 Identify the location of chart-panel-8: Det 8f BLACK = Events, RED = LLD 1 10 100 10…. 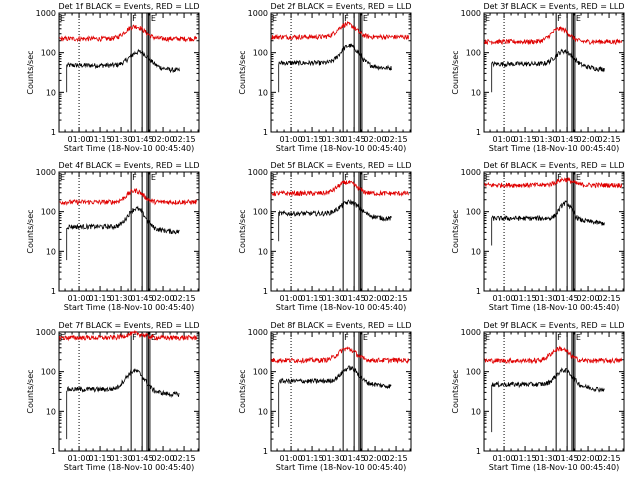
(325, 396).